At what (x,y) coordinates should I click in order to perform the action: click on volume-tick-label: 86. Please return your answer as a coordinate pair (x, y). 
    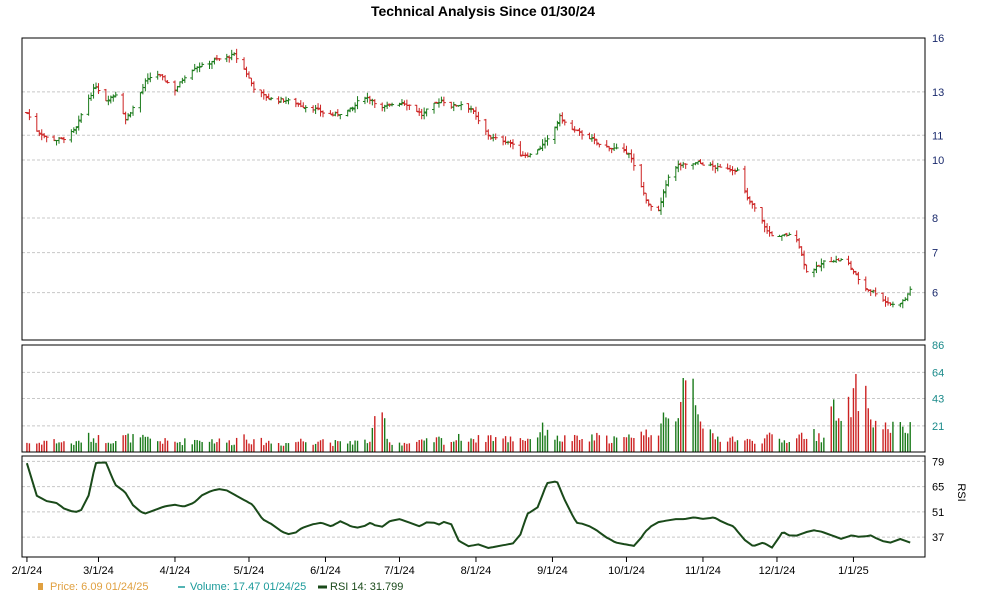
    Looking at the image, I should click on (938, 346).